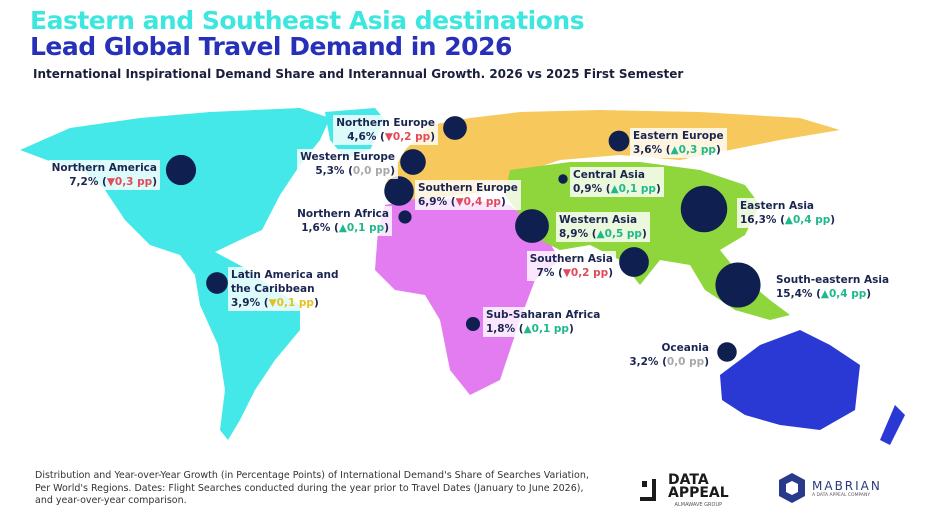 The width and height of the screenshot is (950, 518). What do you see at coordinates (619, 234) in the screenshot?
I see `region-growth: ▲0,5 pp` at bounding box center [619, 234].